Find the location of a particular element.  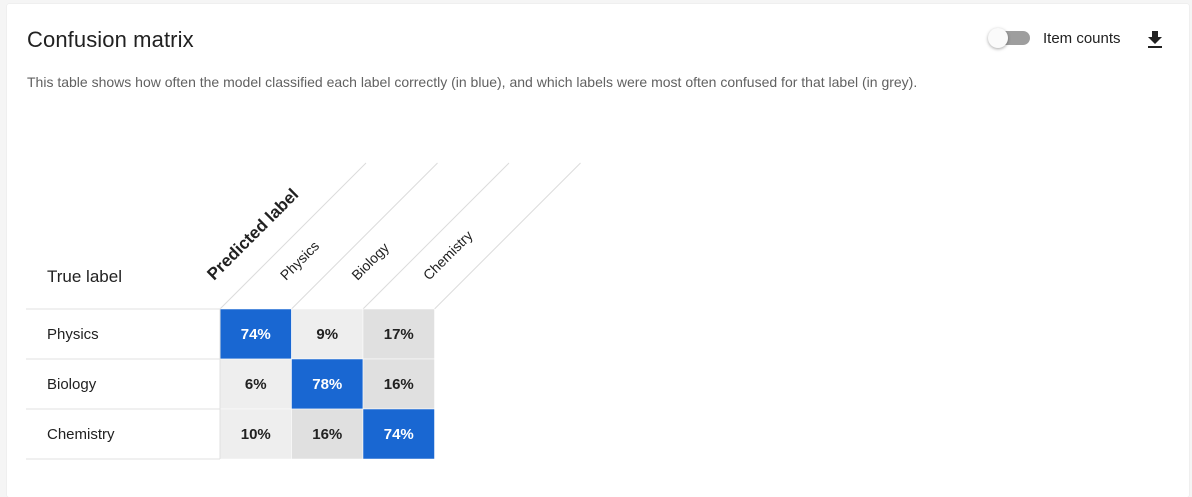

column-label: Physics is located at coordinates (299, 260).